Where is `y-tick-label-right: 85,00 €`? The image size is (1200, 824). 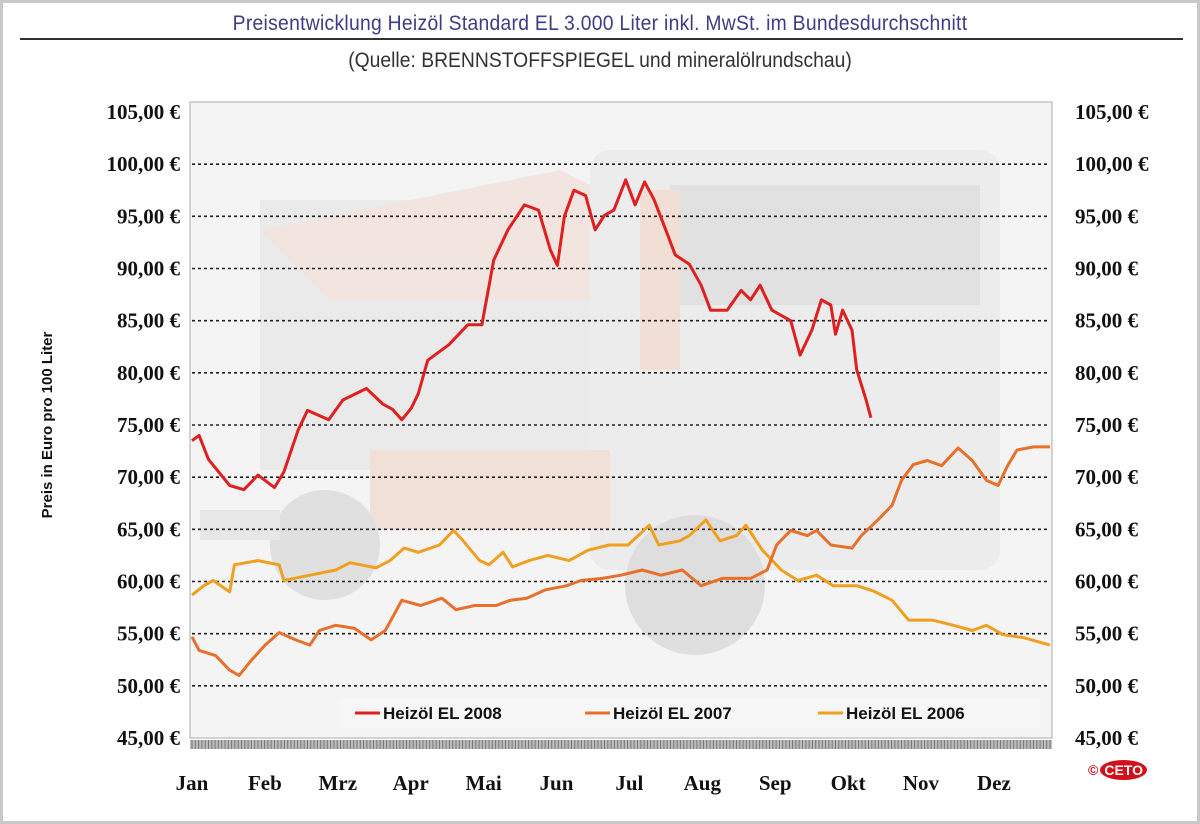 y-tick-label-right: 85,00 € is located at coordinates (1107, 321).